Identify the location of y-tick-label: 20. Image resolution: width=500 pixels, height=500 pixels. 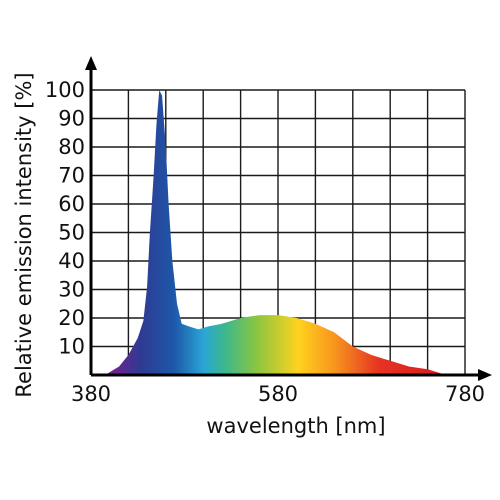
(71, 318).